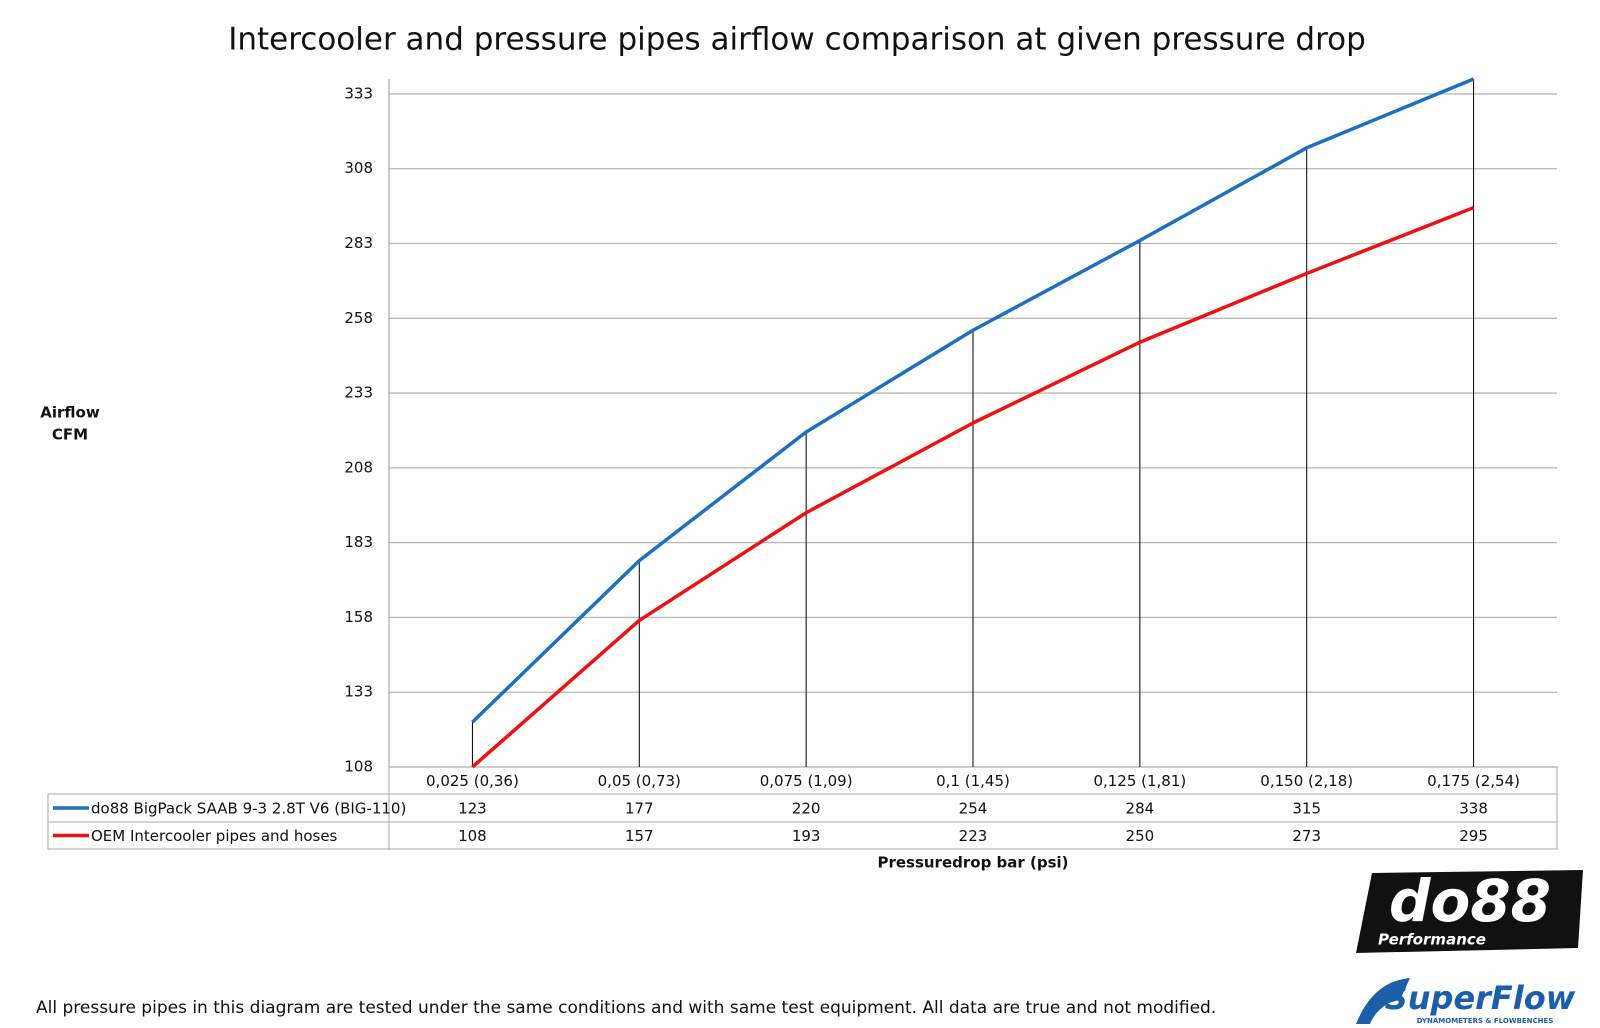 This screenshot has height=1028, width=1600. I want to click on x-tick-label: 0,175 (2,54), so click(1473, 781).